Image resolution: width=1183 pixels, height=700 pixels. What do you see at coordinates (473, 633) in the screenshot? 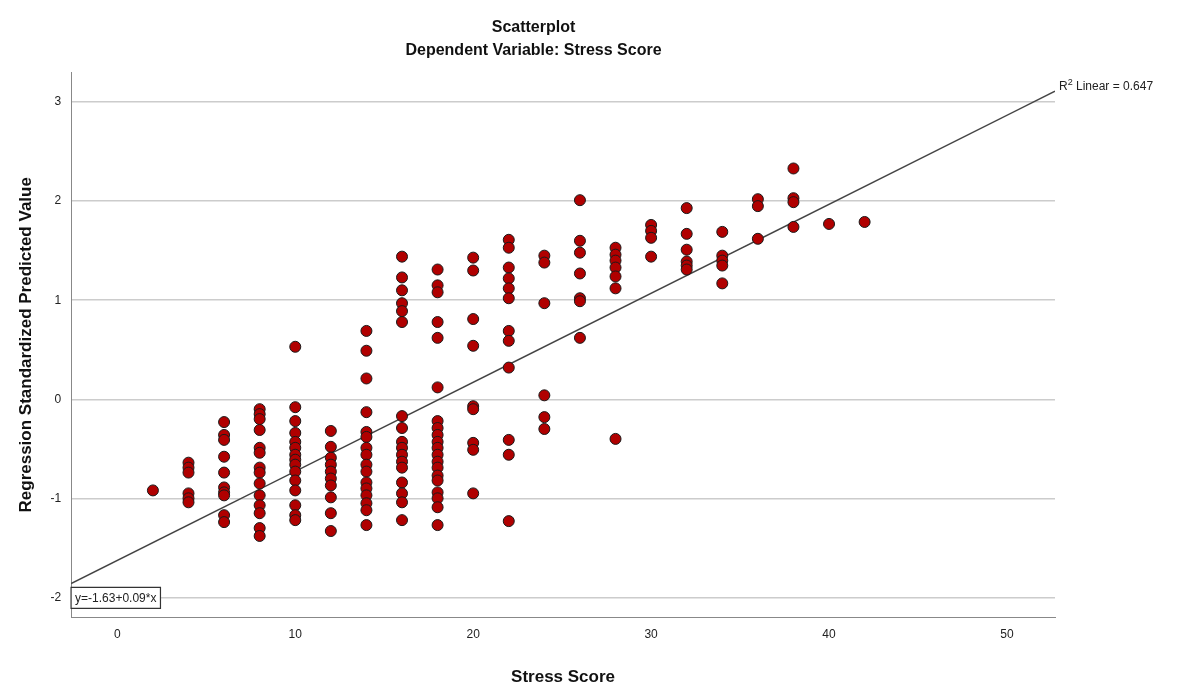
I see `x-tick-label: 20` at bounding box center [473, 633].